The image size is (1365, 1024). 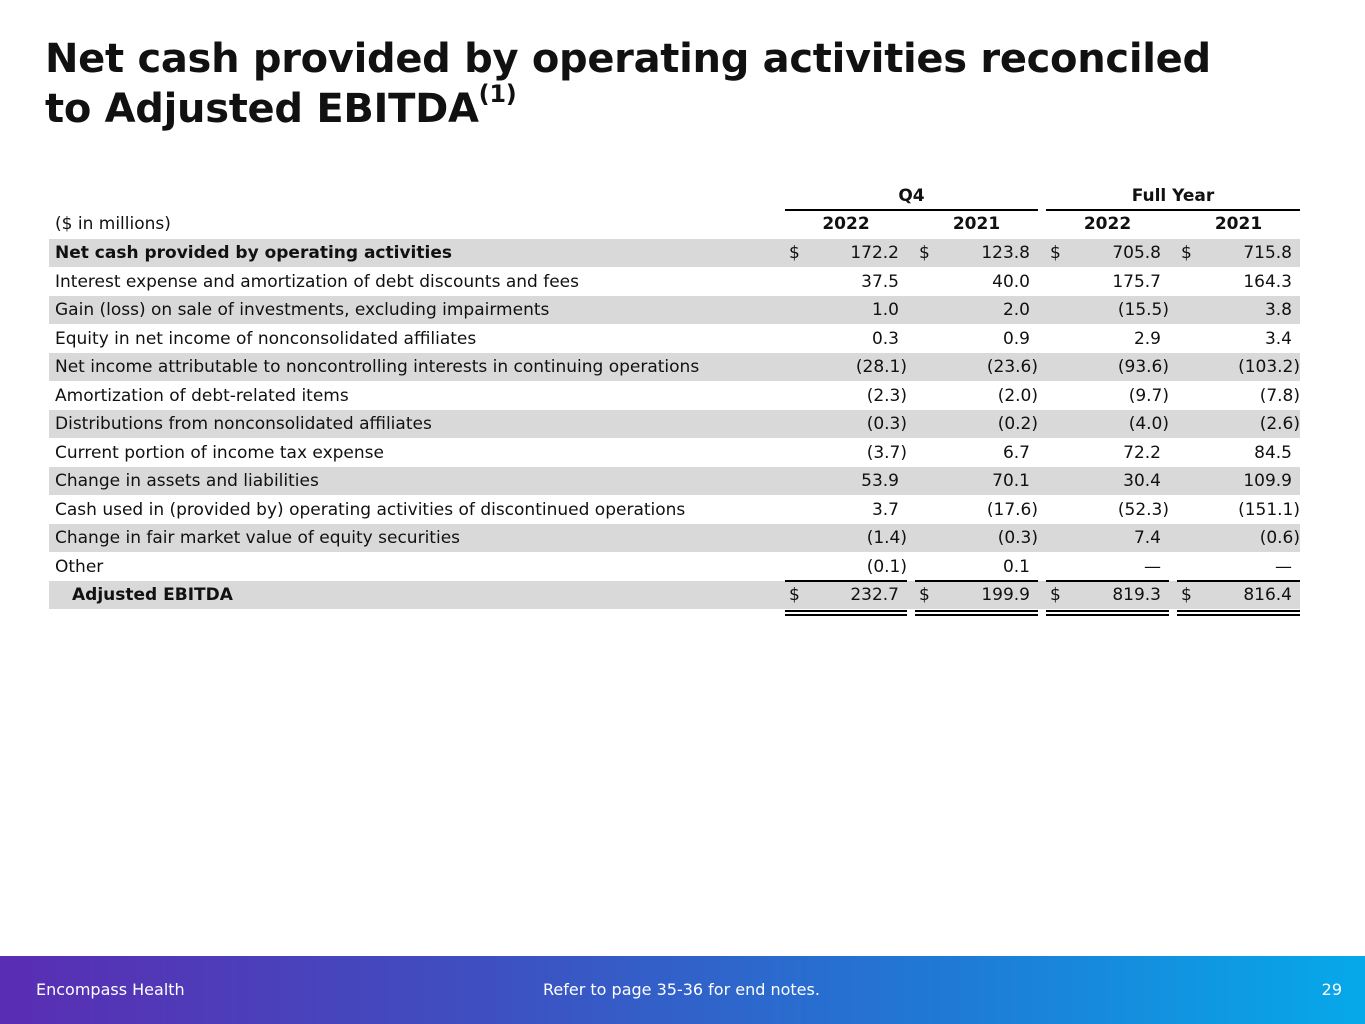 I want to click on value: 123.8, so click(x=1005, y=253).